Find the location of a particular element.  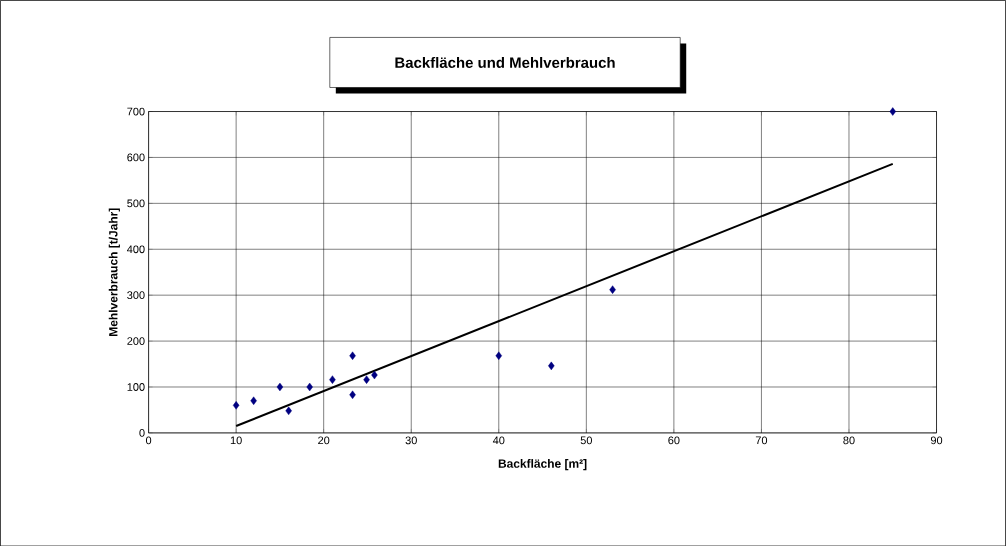

y-tick-label: 600 is located at coordinates (136, 157).